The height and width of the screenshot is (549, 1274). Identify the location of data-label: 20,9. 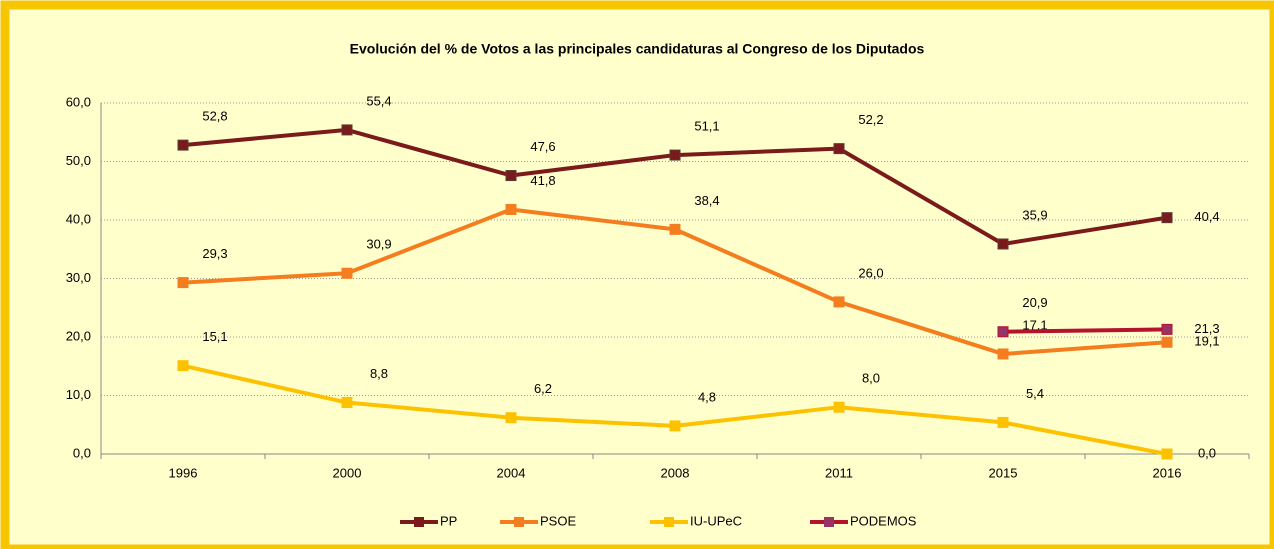
(1034, 302).